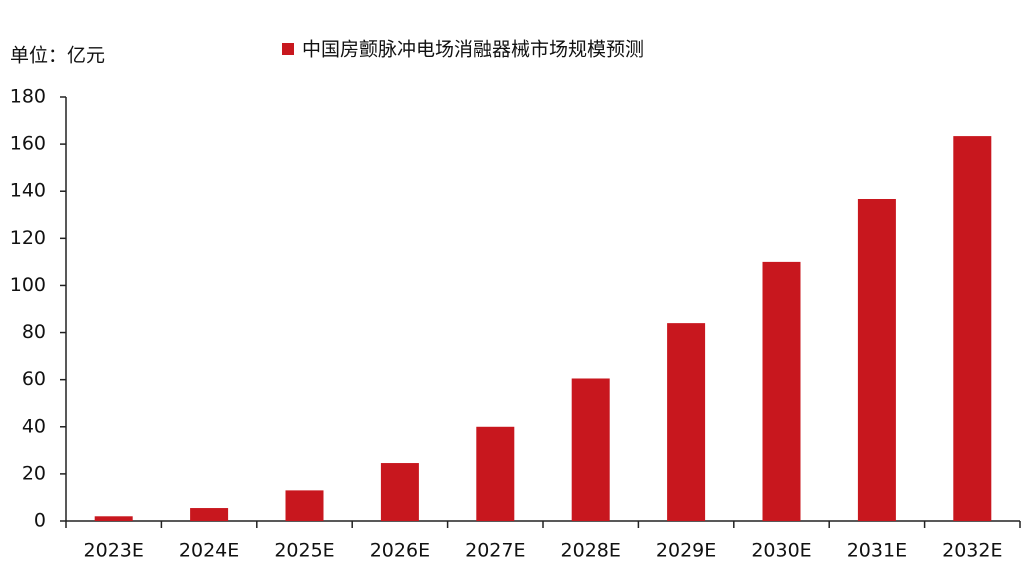 Image resolution: width=1024 pixels, height=586 pixels. I want to click on y-tick-label: 140, so click(28, 191).